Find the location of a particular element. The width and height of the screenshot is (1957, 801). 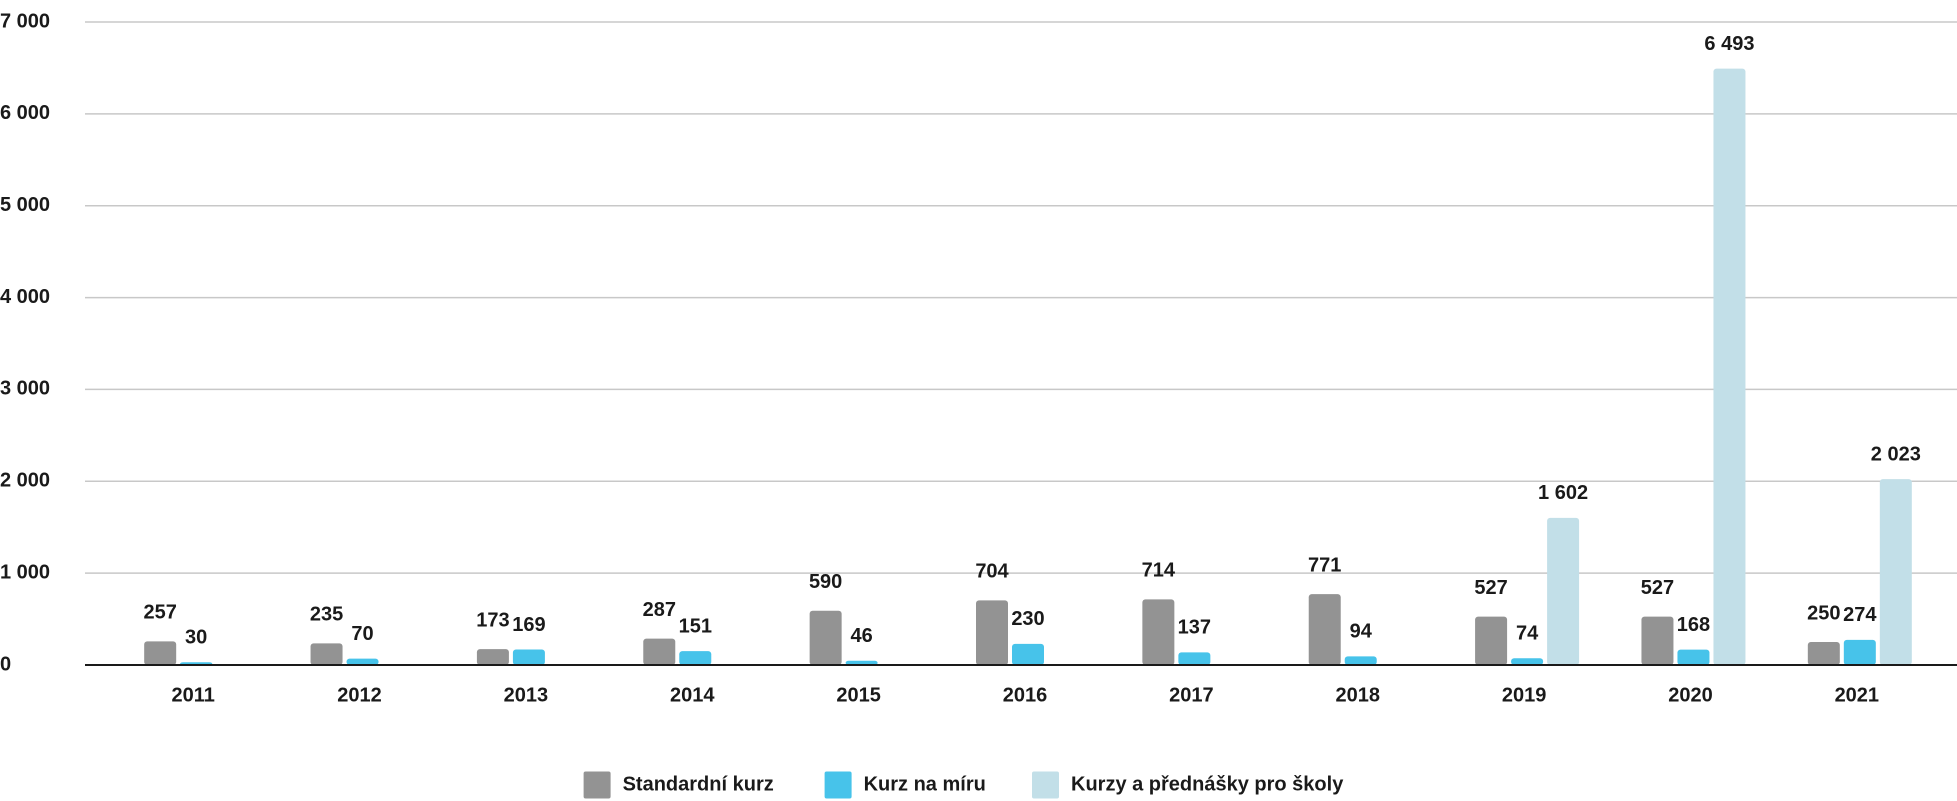

data-label: 704 is located at coordinates (992, 572).